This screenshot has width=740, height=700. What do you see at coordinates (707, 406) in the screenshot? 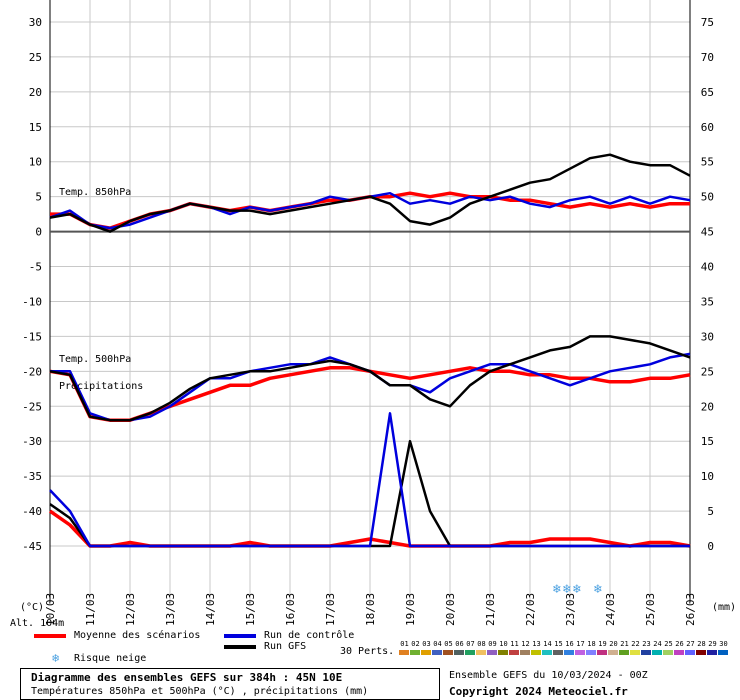
I see `right-axis-tick-label: 20` at bounding box center [707, 406].